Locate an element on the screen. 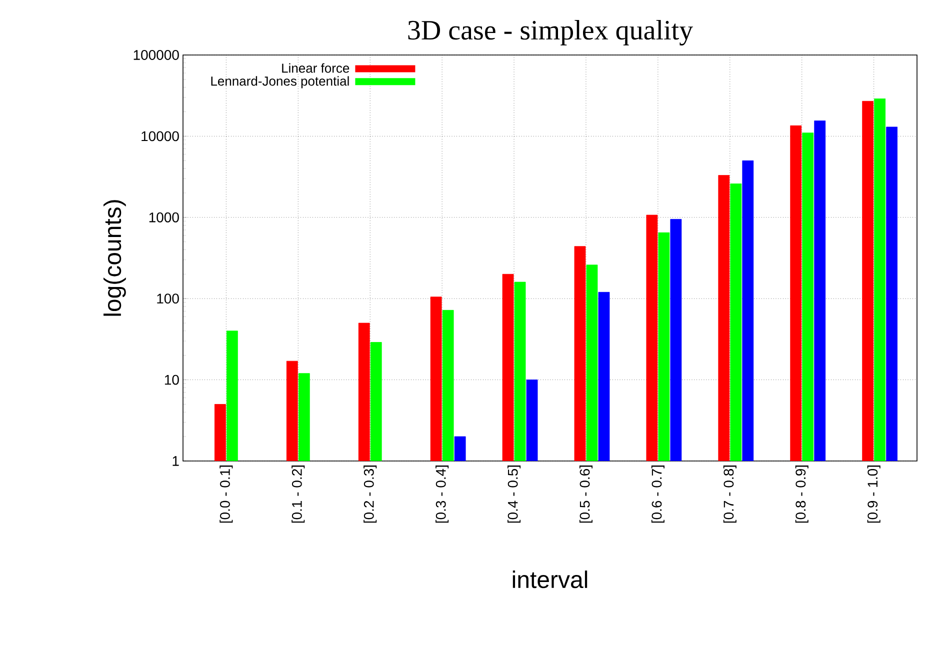 This screenshot has width=936, height=667. x-axis-title: interval is located at coordinates (550, 579).